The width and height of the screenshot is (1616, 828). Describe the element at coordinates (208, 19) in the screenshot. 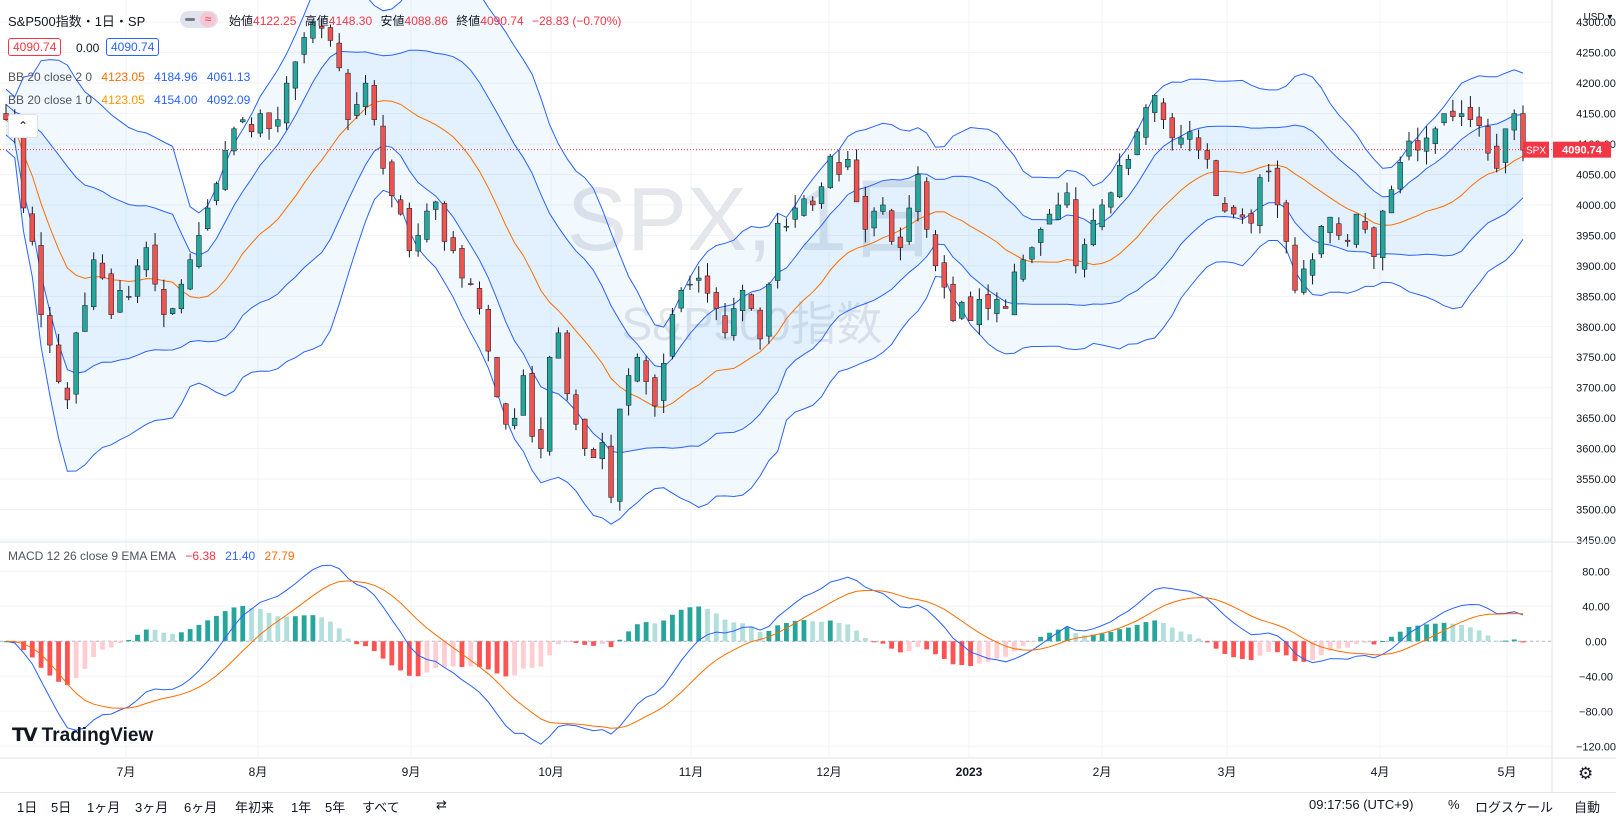

I see `wave-toggle-icon: ≈` at that location.